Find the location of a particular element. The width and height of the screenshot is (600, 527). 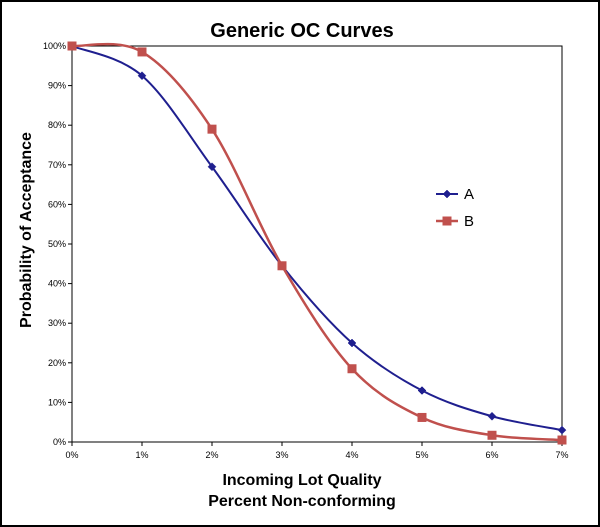

x-tick-label: 5% is located at coordinates (421, 455).